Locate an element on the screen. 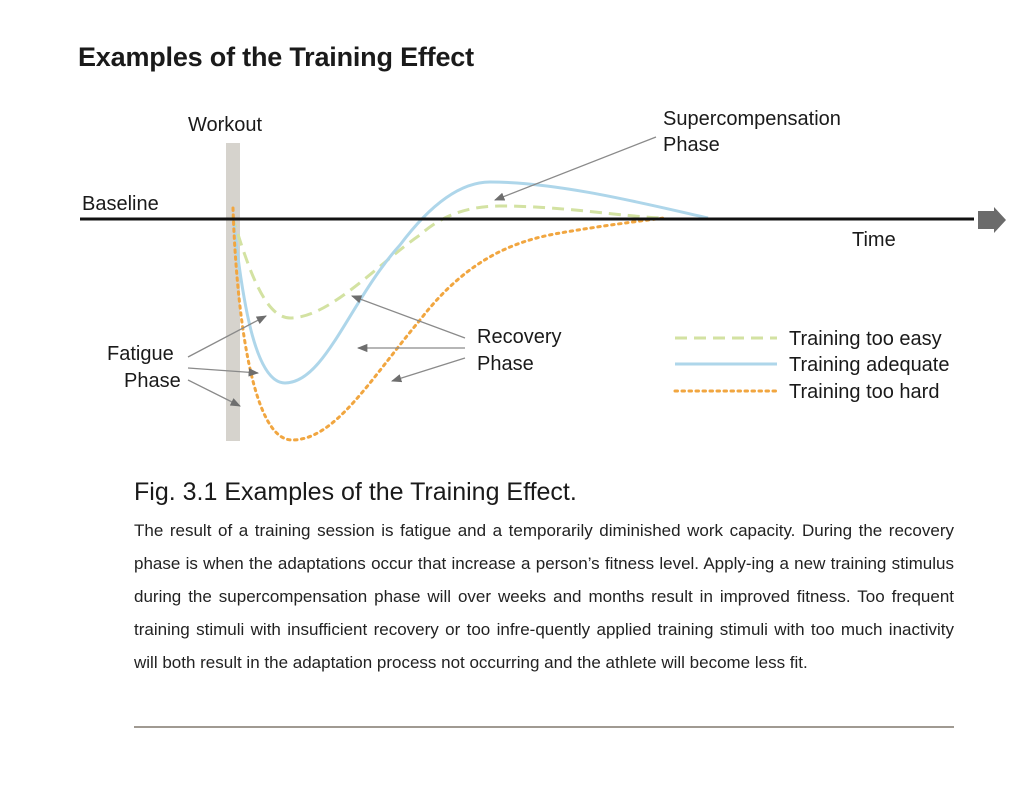 This screenshot has width=1024, height=786. curve-training-too-hard is located at coordinates (448, 324).